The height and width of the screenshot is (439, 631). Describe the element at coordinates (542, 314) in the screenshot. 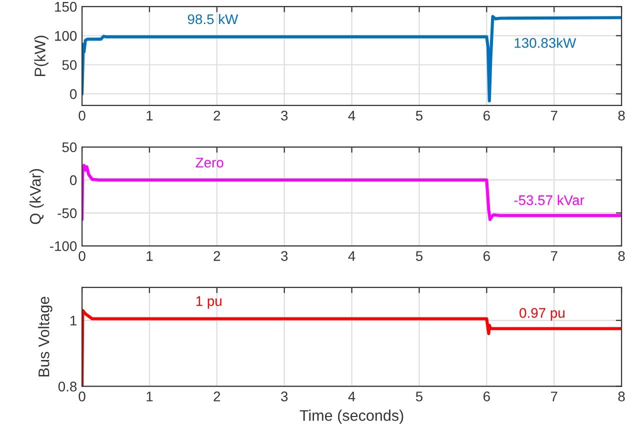

I see `annotation: 0.97 pu` at that location.